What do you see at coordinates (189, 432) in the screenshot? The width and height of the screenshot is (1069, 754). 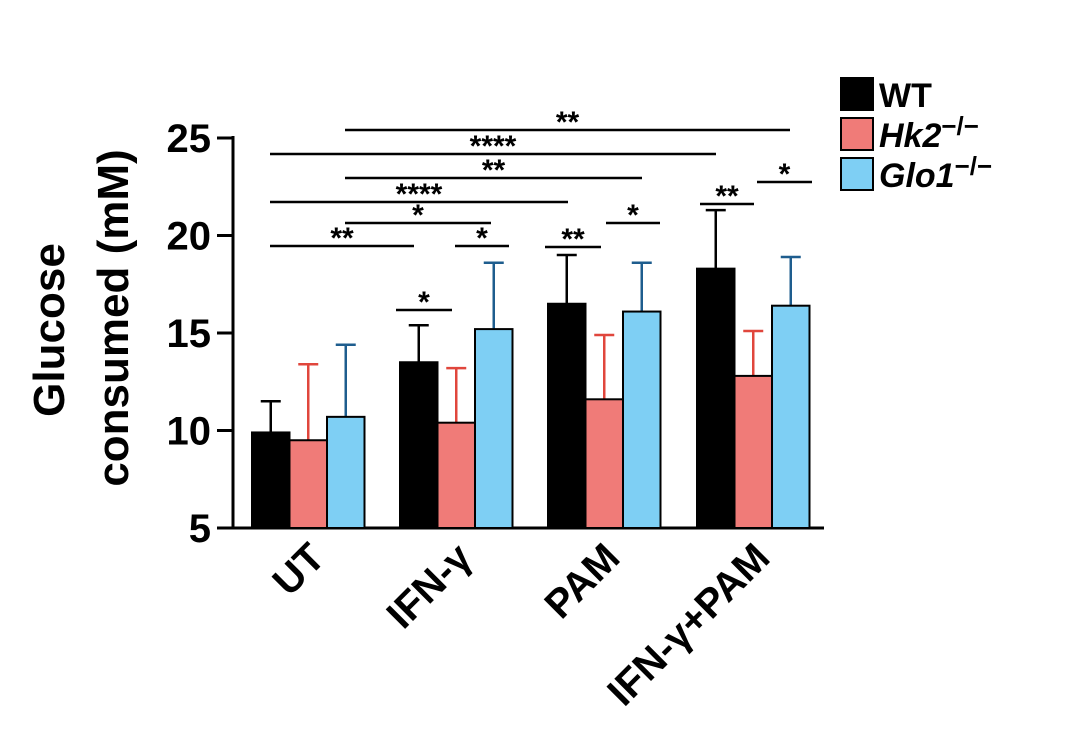 I see `y-tick-label: 10` at bounding box center [189, 432].